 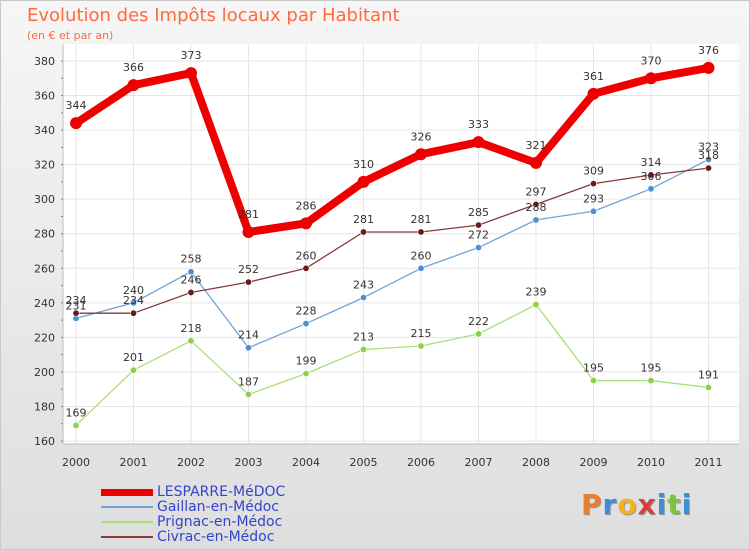 What do you see at coordinates (76, 412) in the screenshot?
I see `data-label: 169` at bounding box center [76, 412].